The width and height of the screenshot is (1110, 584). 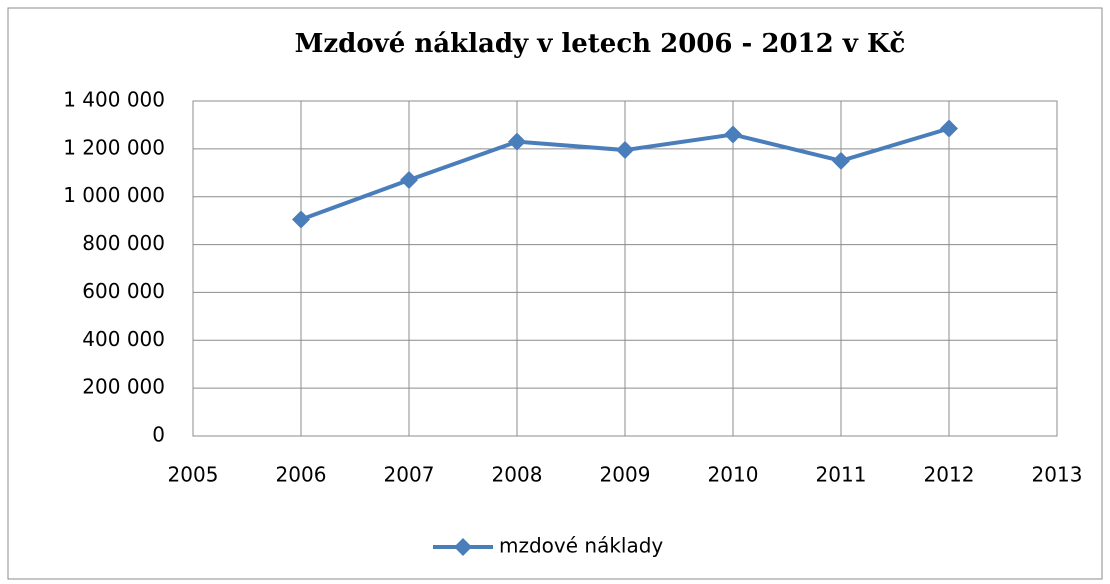 What do you see at coordinates (193, 475) in the screenshot?
I see `x-tick-label: 2005` at bounding box center [193, 475].